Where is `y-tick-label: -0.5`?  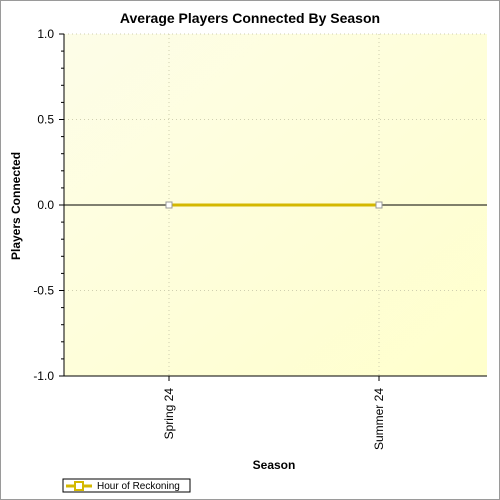
y-tick-label: -0.5 is located at coordinates (43, 291).